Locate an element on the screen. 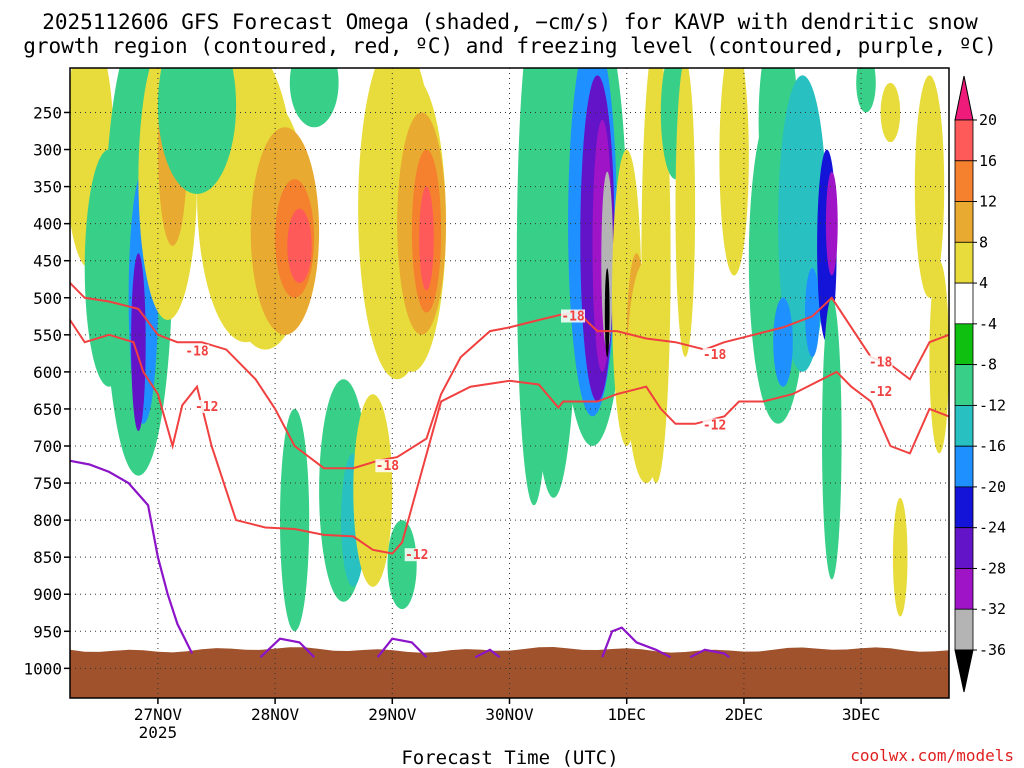  colorbar-label: -28 is located at coordinates (992, 569).